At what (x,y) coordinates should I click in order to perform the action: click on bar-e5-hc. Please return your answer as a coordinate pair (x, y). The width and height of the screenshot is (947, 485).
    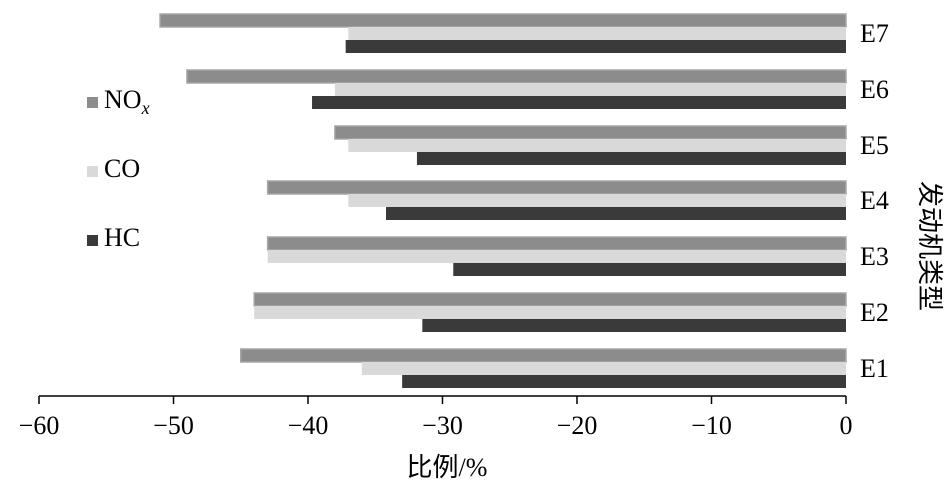
    Looking at the image, I should click on (631, 158).